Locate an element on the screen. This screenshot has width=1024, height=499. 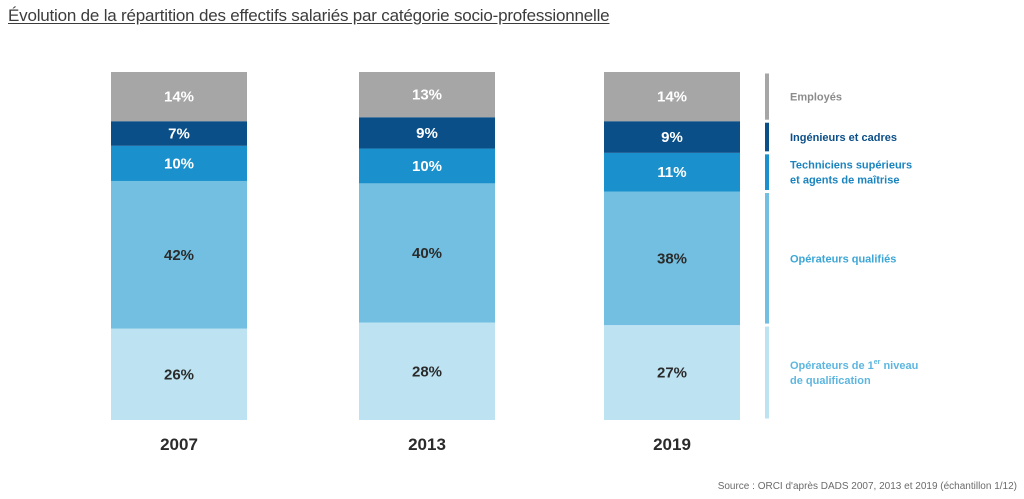
bar-segment-employes-2019 is located at coordinates (672, 97).